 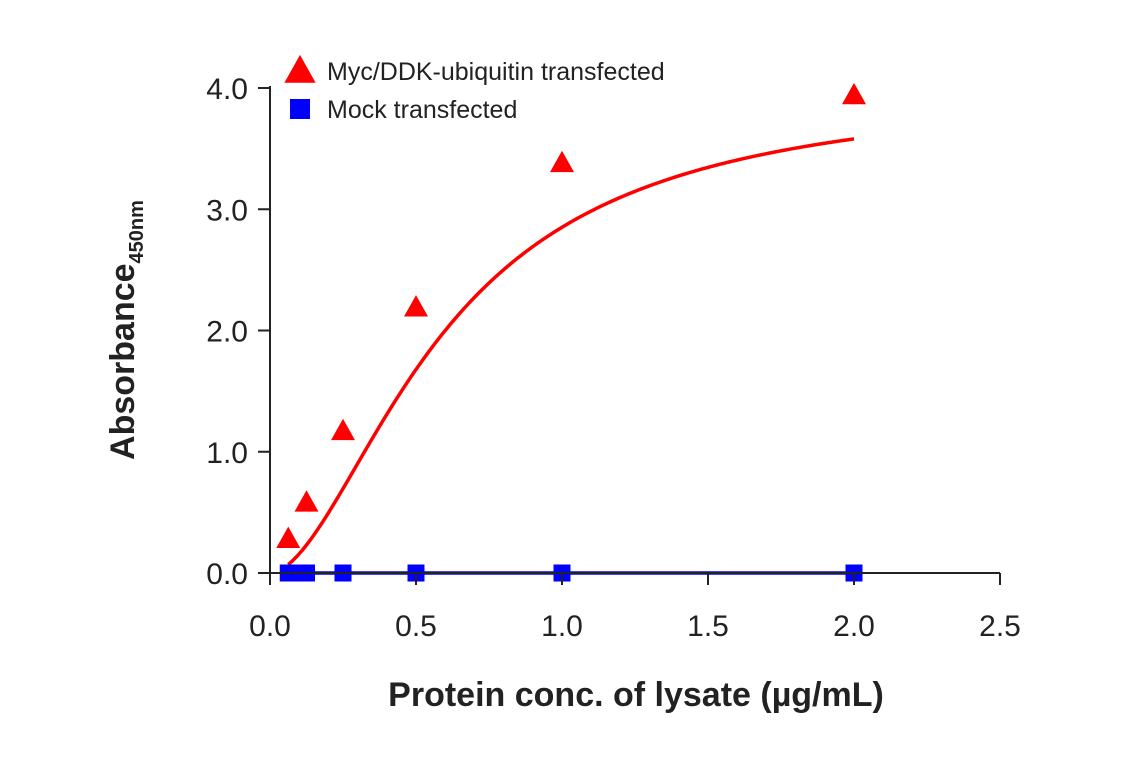 I want to click on y-tick-label: 3.0, so click(x=227, y=210).